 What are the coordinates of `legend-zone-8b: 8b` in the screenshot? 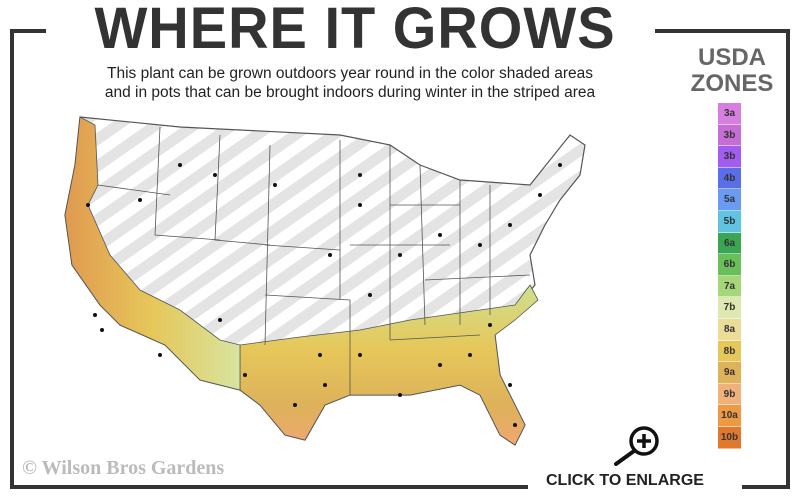 It's located at (729, 351).